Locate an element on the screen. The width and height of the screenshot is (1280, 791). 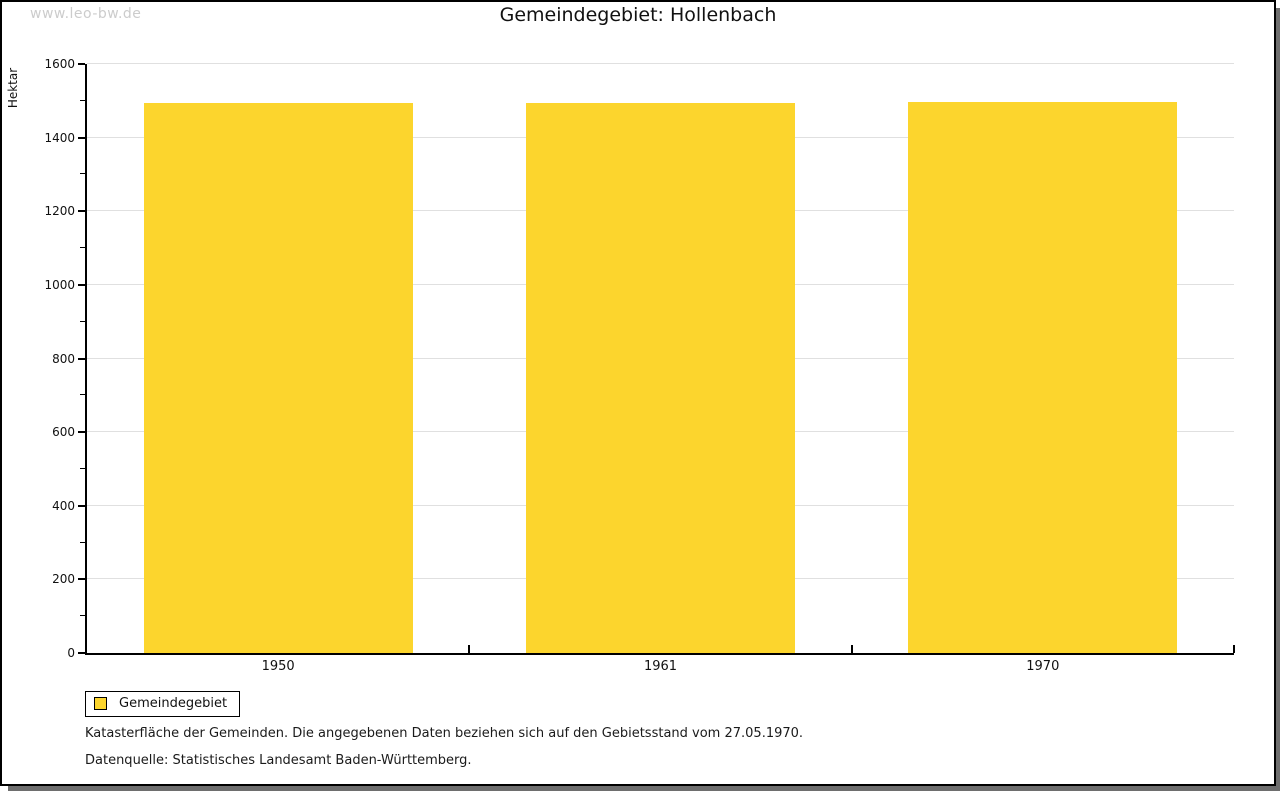
chart-title: Gemeindegebiet: Hollenbach is located at coordinates (638, 15).